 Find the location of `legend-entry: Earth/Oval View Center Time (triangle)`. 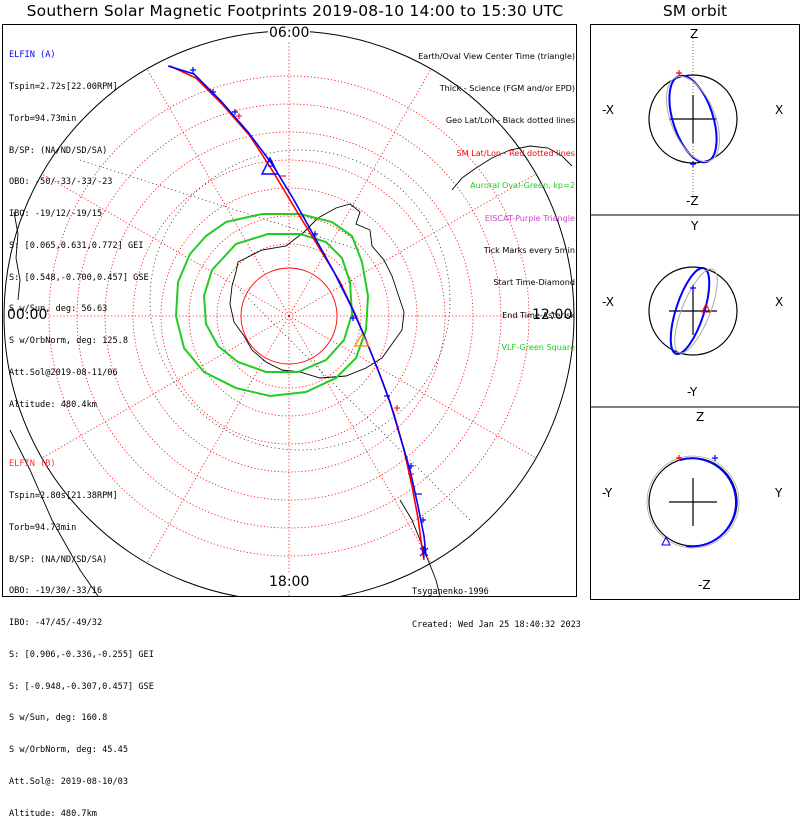

legend-entry: Earth/Oval View Center Time (triangle) is located at coordinates (496, 55).